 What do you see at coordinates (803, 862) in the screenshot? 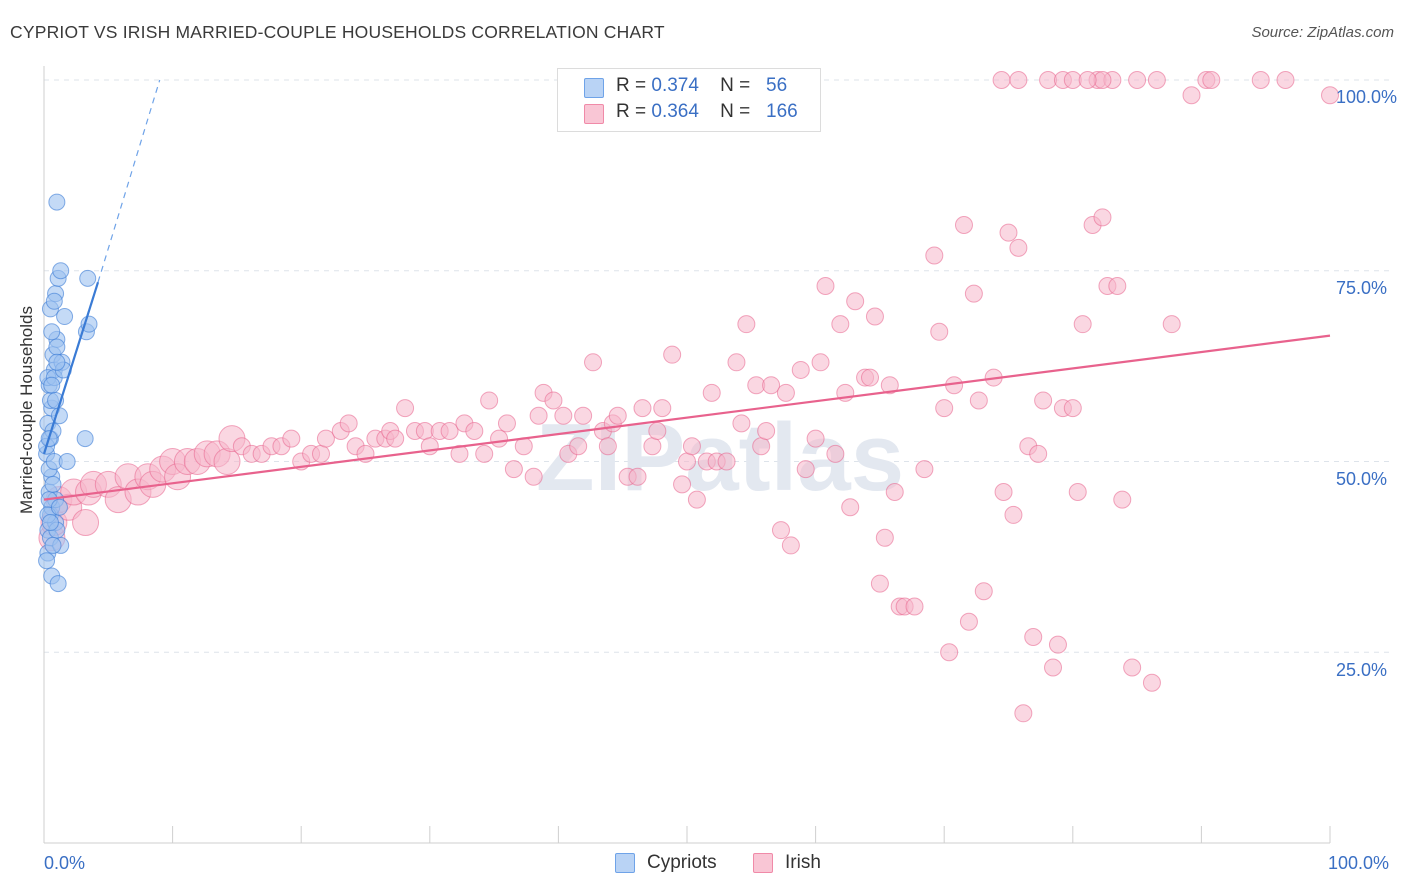
I see `legend-label-irish: Irish` at bounding box center [803, 862].